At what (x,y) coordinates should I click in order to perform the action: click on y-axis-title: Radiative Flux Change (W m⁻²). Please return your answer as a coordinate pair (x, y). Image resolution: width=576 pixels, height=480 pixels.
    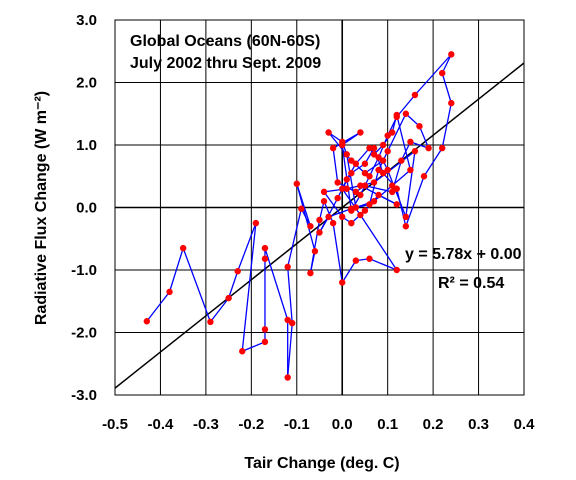
    Looking at the image, I should click on (41, 208).